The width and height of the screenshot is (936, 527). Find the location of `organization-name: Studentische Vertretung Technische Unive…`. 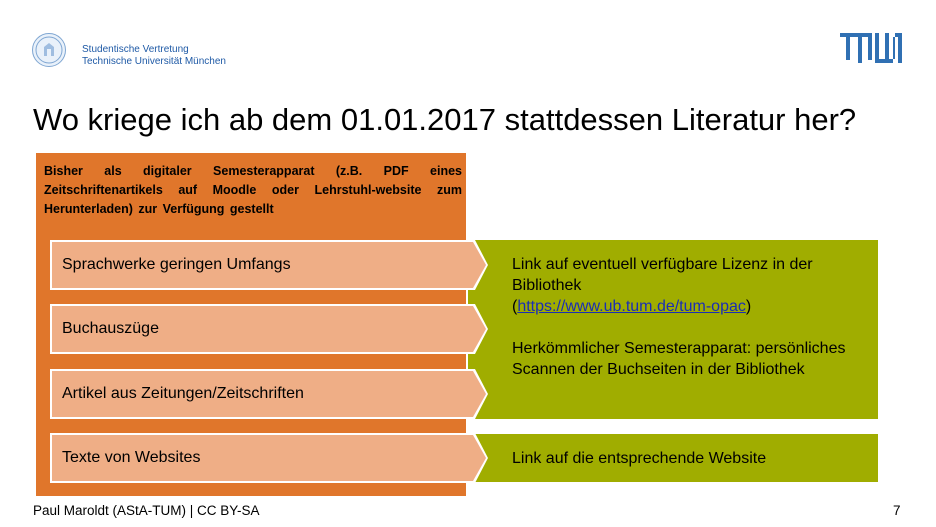

organization-name: Studentische Vertretung Technische Unive… is located at coordinates (154, 56).